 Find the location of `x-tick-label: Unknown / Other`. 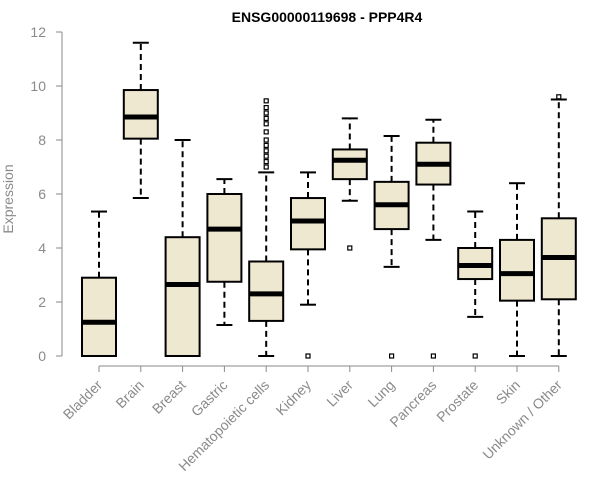

x-tick-label: Unknown / Other is located at coordinates (522, 420).